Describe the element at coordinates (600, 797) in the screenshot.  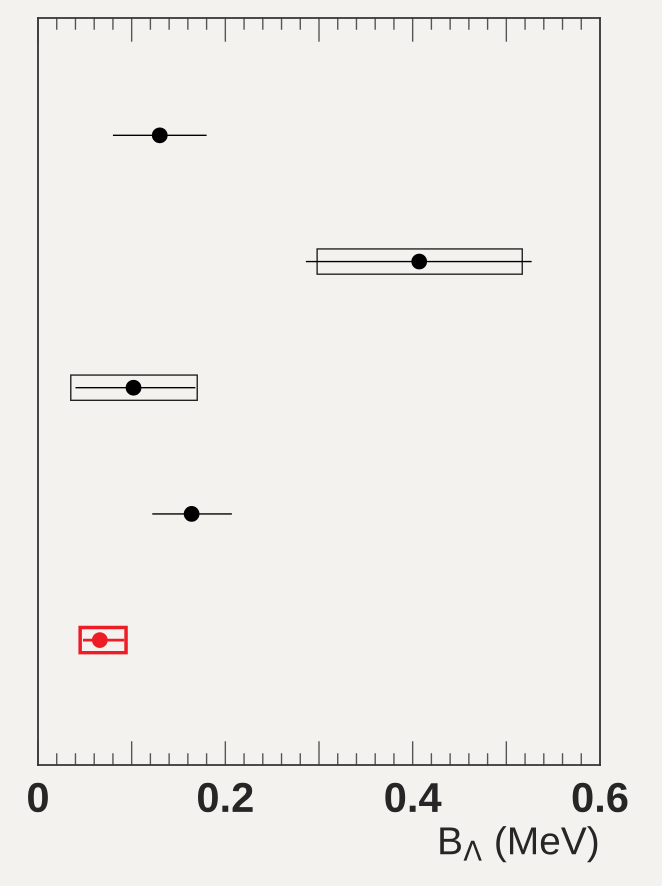
I see `x-tick-label: 0.6` at that location.